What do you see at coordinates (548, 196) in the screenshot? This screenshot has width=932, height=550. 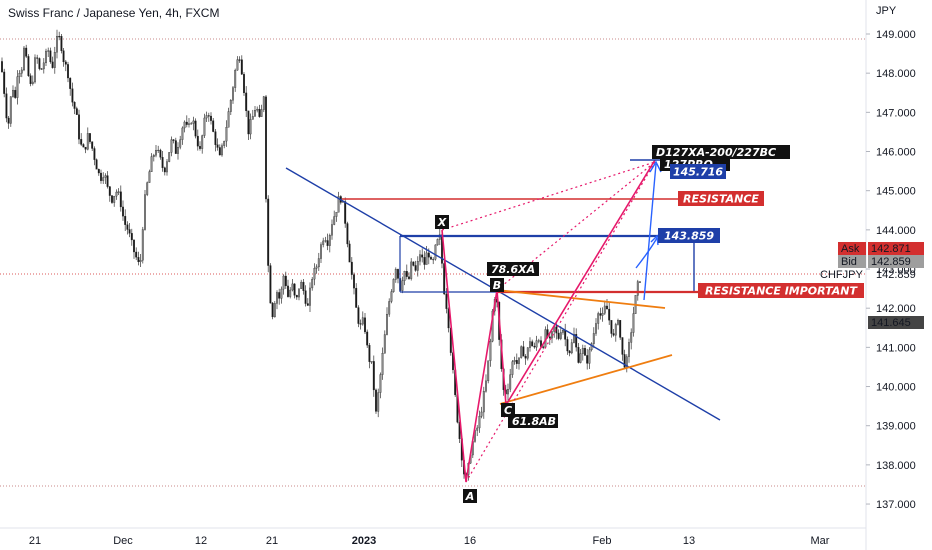 I see `projection-xd-line` at bounding box center [548, 196].